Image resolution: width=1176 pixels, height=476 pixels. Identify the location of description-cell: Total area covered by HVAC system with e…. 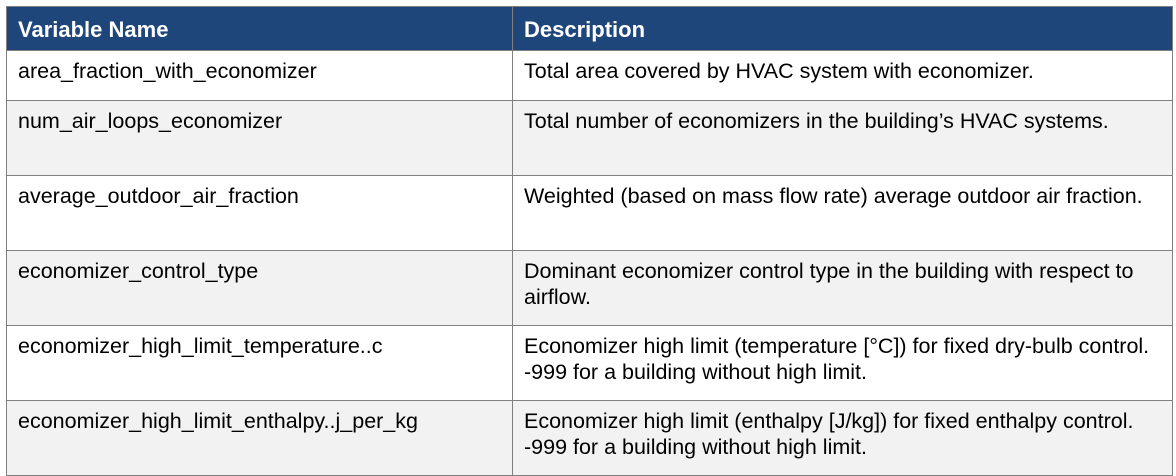
(842, 75).